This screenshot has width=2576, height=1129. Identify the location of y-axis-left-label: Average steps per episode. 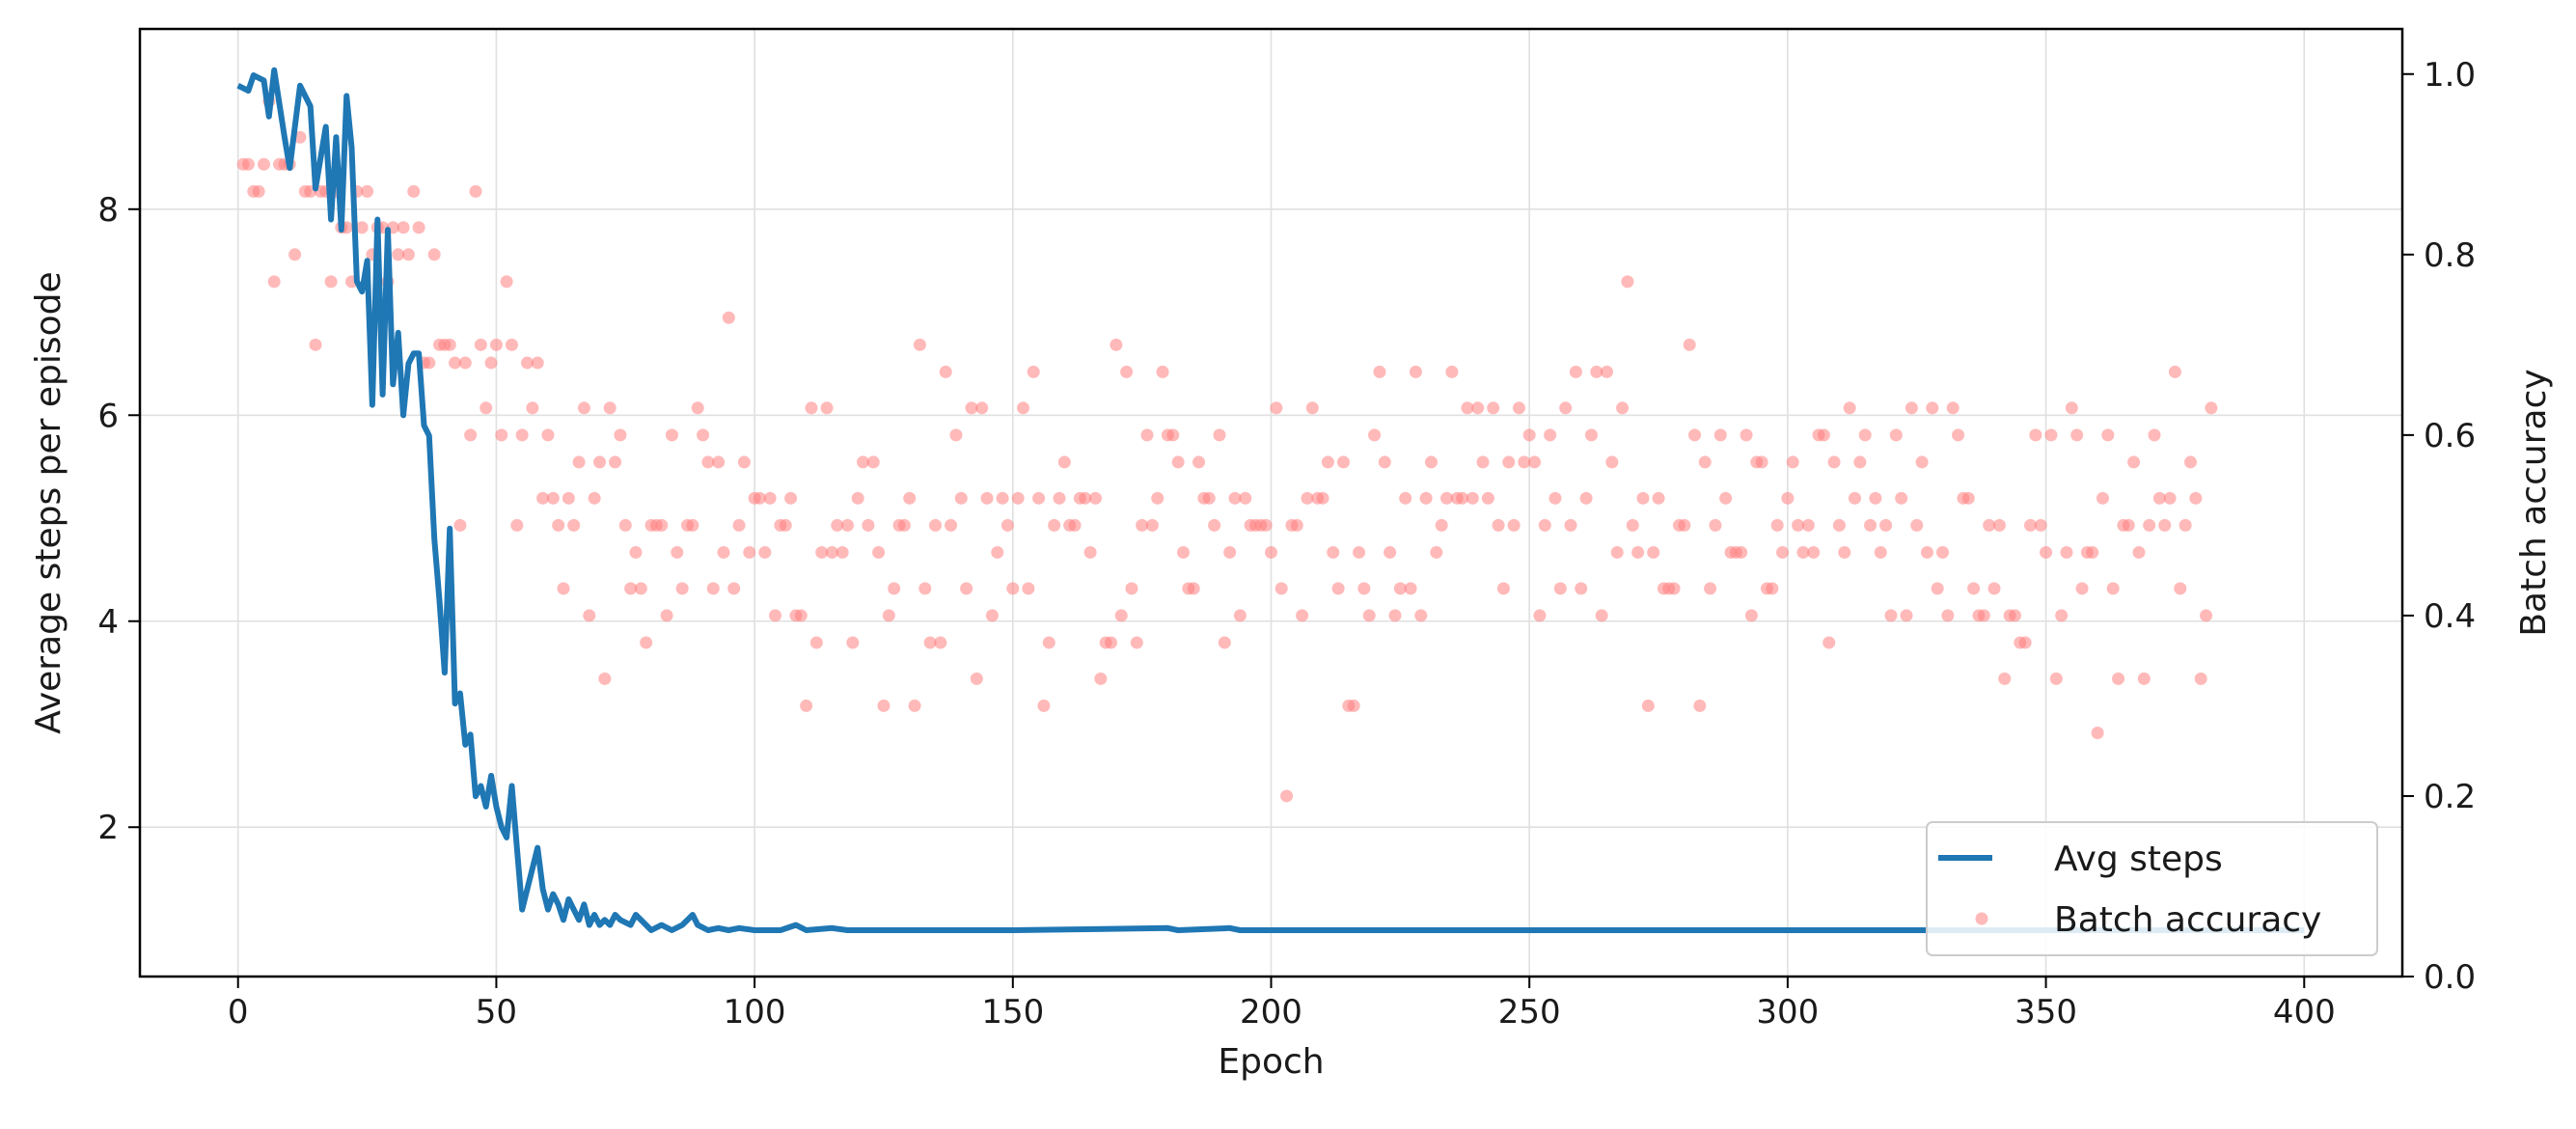
(49, 502).